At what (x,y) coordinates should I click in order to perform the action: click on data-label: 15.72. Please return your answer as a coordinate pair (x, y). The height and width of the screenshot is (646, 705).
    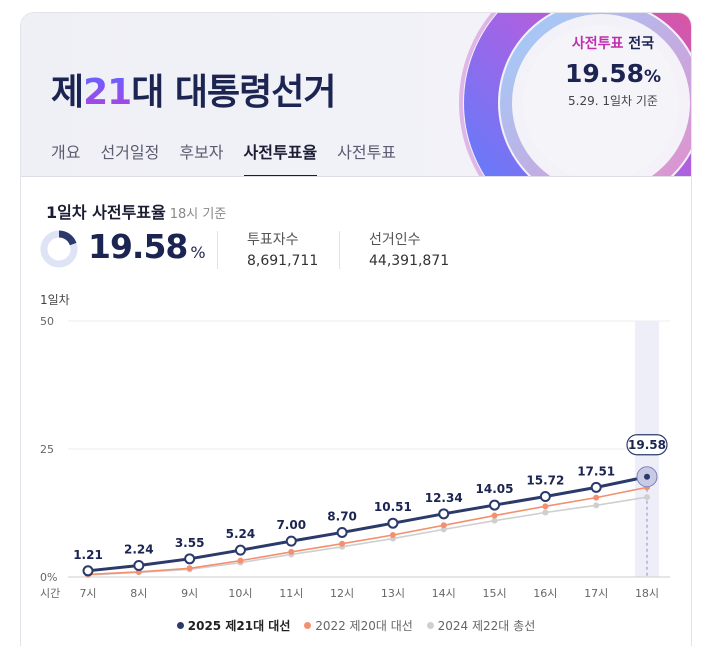
    Looking at the image, I should click on (545, 481).